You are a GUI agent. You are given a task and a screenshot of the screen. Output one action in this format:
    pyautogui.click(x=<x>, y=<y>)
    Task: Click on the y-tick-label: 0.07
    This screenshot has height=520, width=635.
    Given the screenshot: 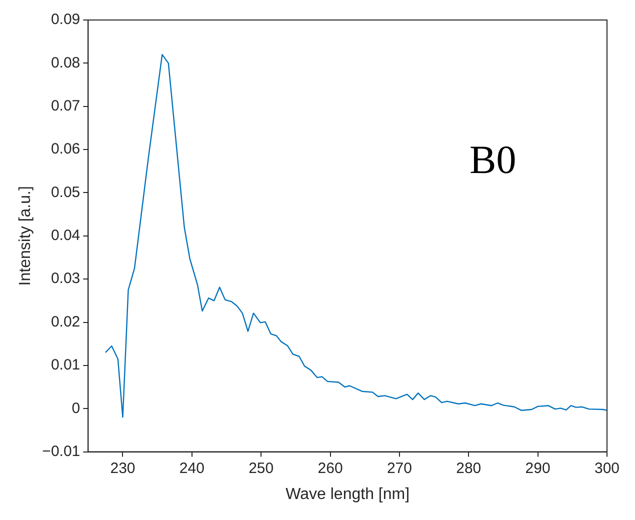 What is the action you would take?
    pyautogui.click(x=65, y=106)
    